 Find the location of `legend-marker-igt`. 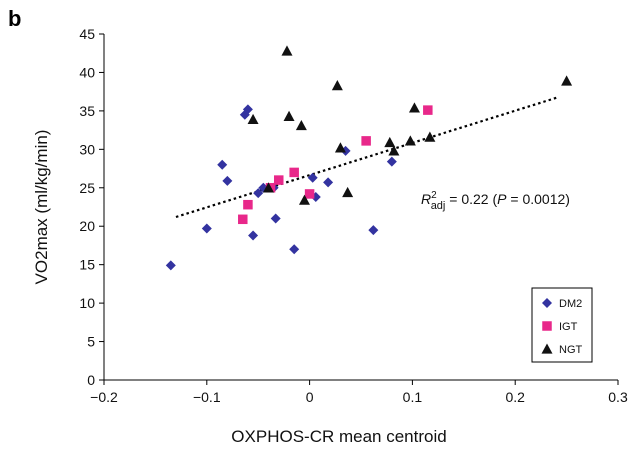

legend-marker-igt is located at coordinates (547, 326).